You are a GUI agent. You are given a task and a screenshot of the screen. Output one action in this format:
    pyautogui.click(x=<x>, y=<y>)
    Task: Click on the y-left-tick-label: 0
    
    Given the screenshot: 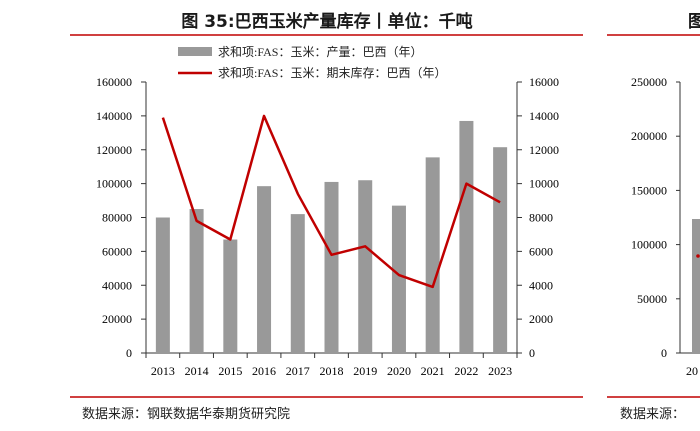 What is the action you would take?
    pyautogui.click(x=129, y=353)
    